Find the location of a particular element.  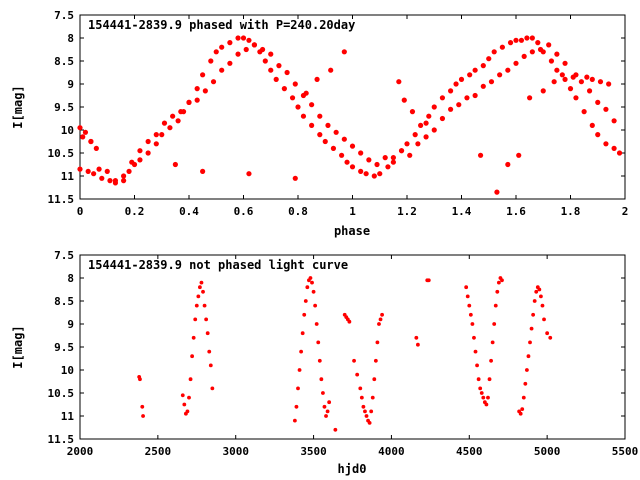

x-tick-label: 1 is located at coordinates (352, 211).